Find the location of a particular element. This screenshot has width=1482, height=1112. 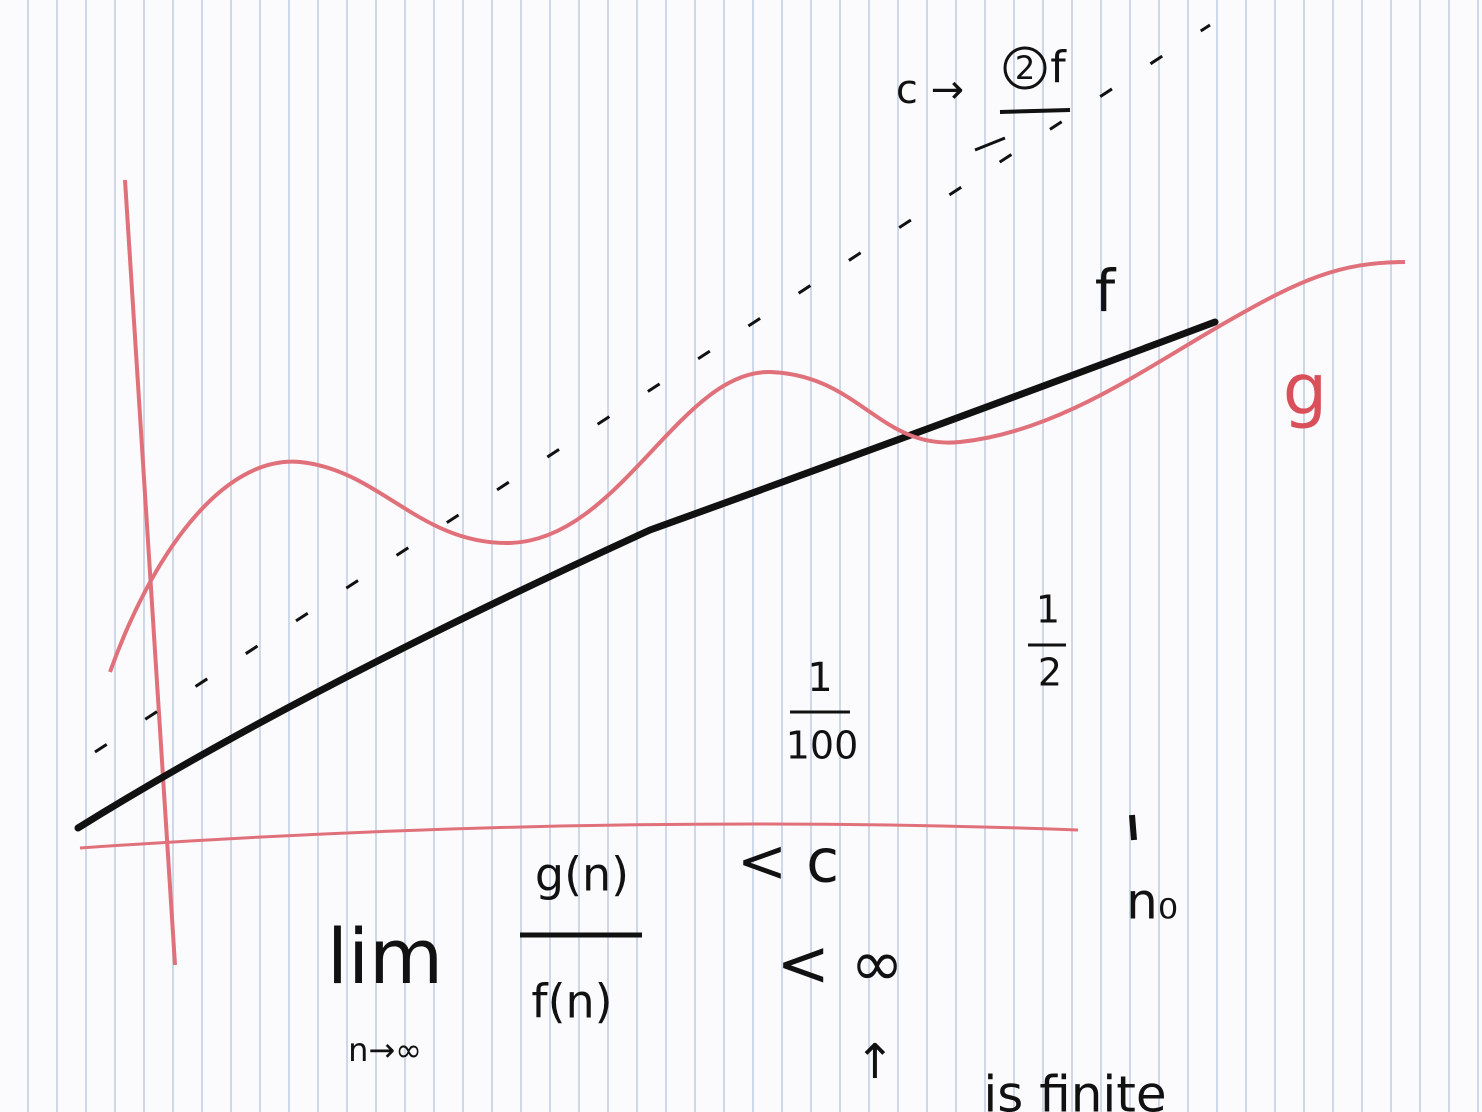

lim: lim is located at coordinates (385, 956).